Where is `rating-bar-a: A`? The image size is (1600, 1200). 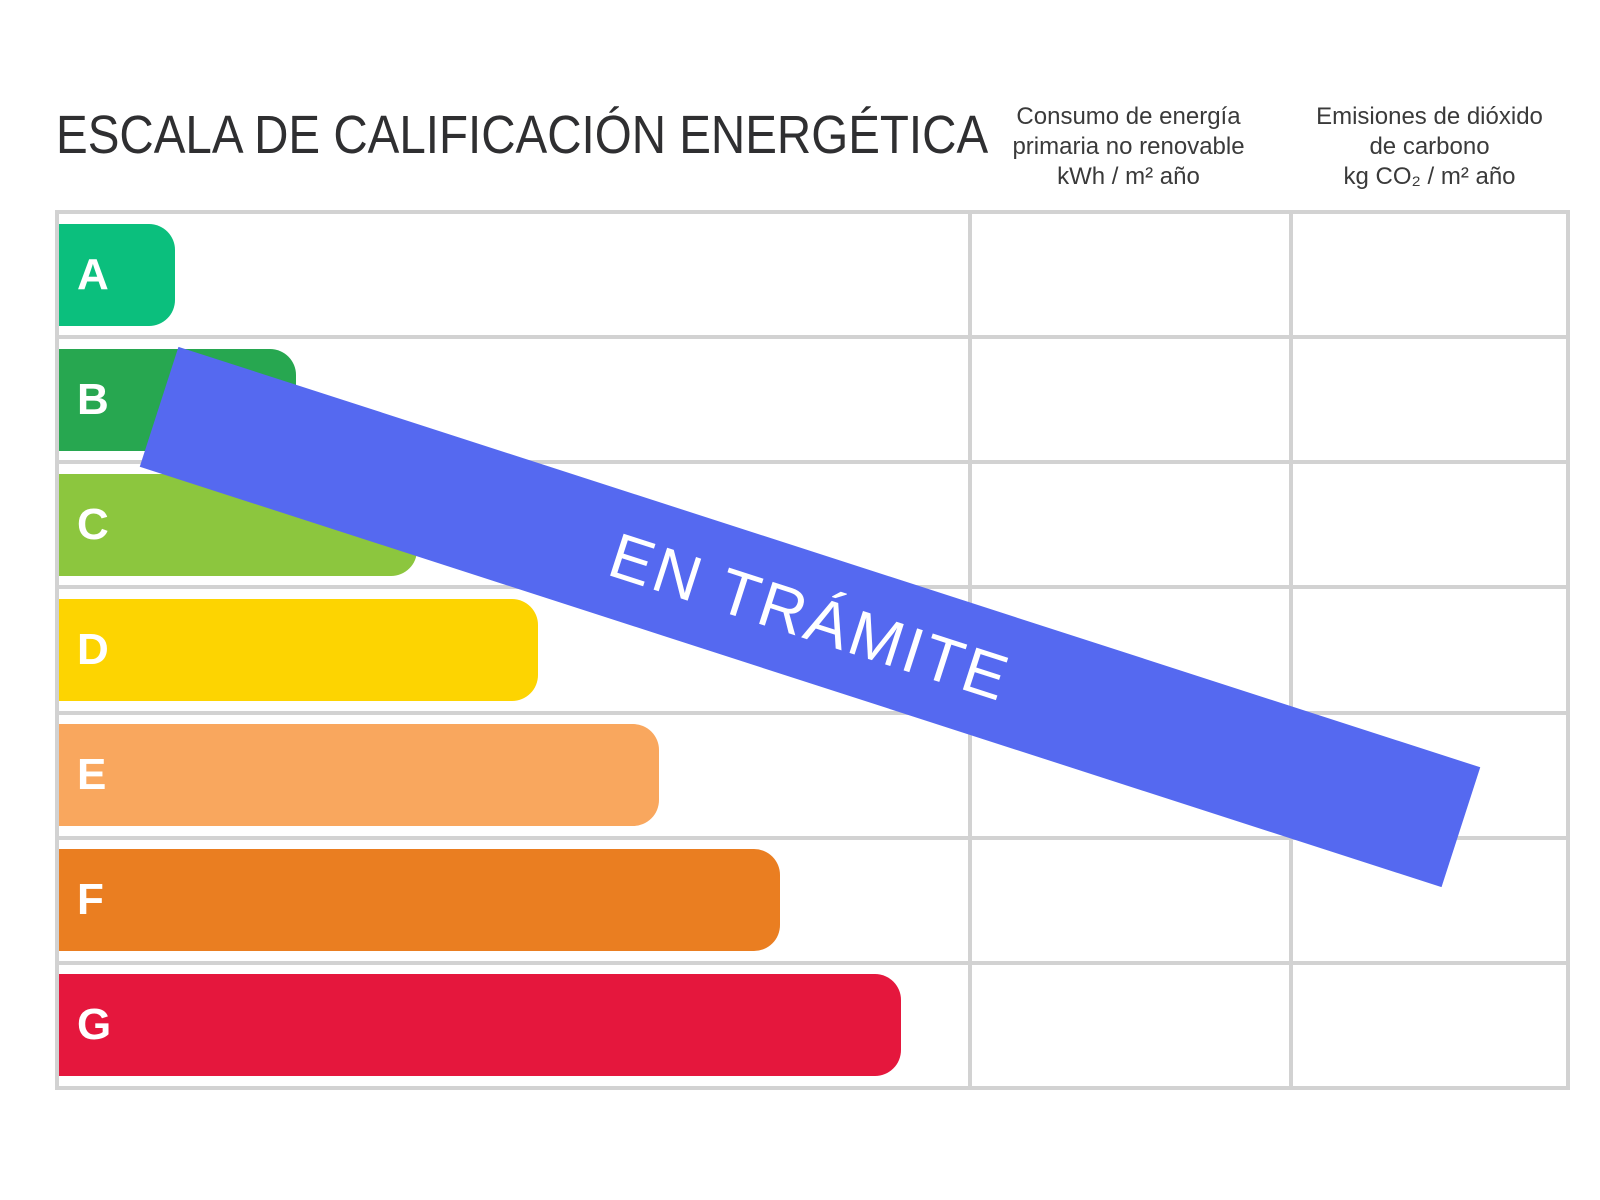 rating-bar-a: A is located at coordinates (117, 274).